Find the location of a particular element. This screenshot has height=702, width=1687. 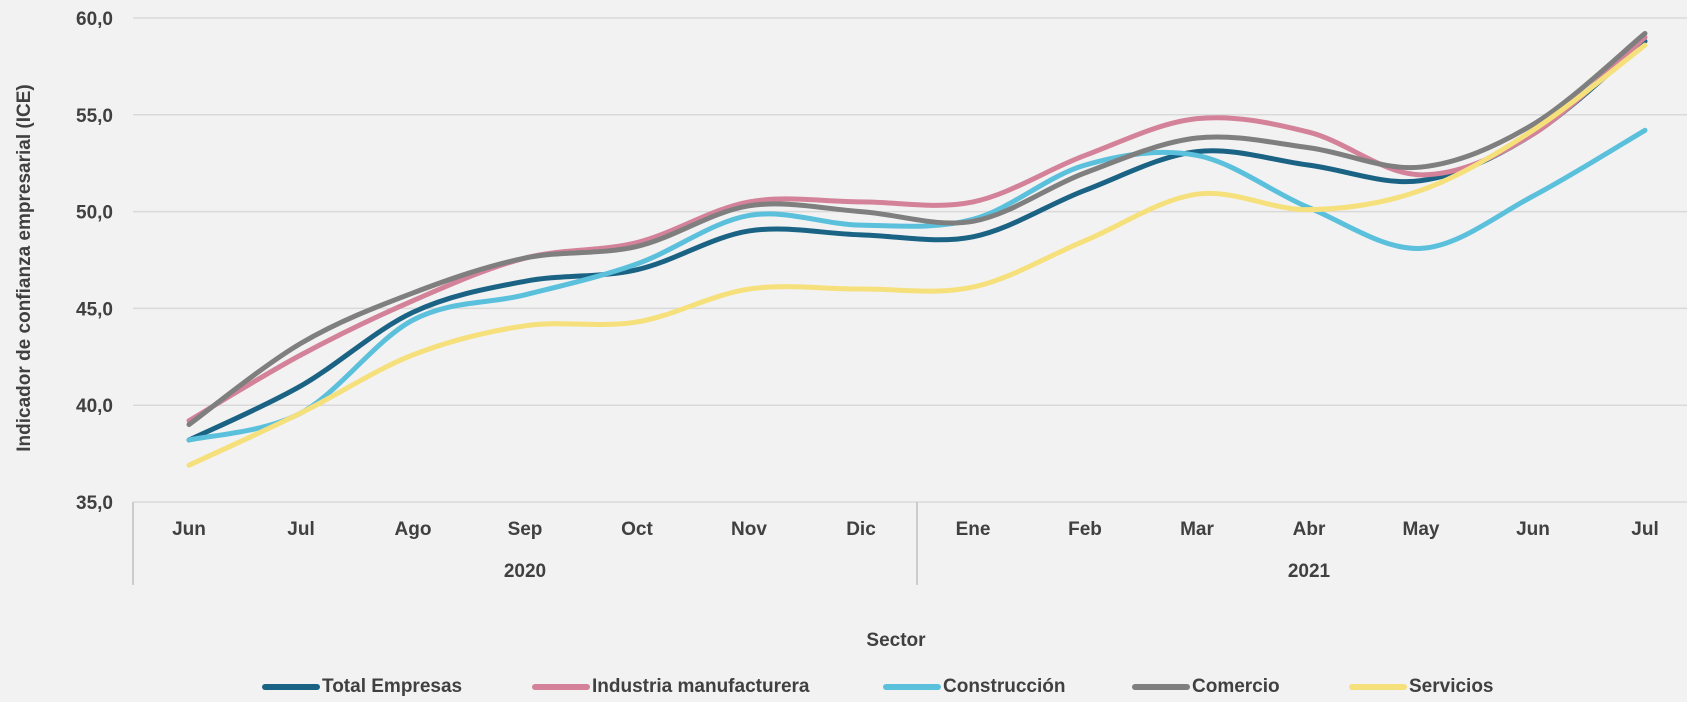

x-tick-label: Abr is located at coordinates (1309, 529).